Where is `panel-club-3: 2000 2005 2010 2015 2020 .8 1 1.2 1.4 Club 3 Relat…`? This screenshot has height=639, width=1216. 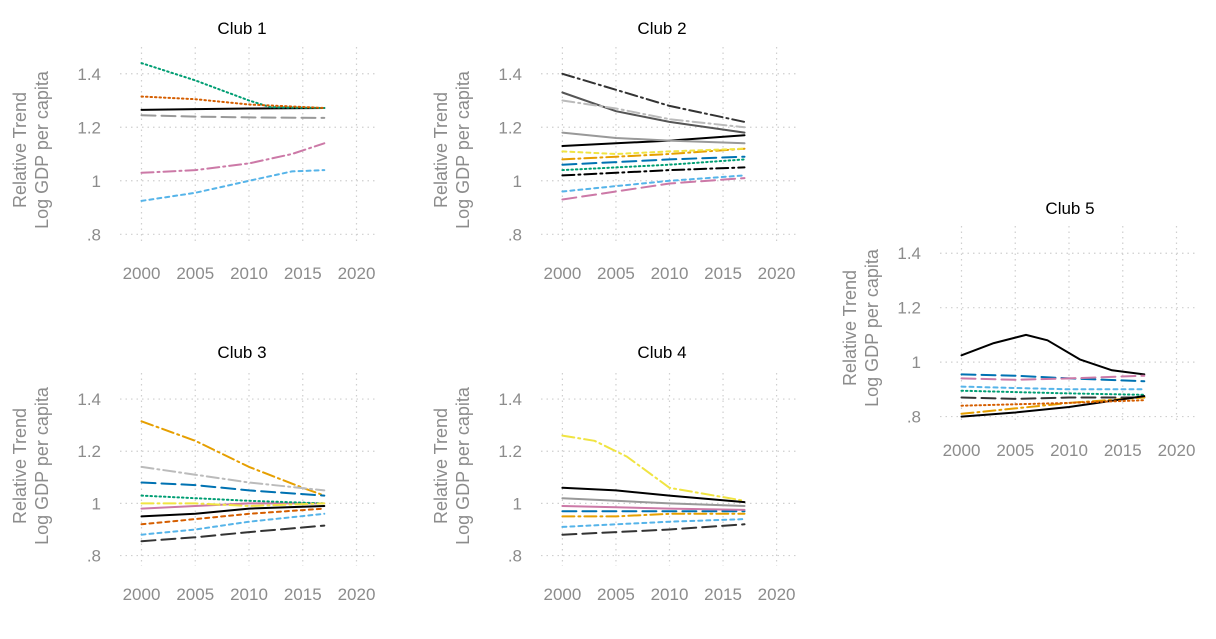 panel-club-3: 2000 2005 2010 2015 2020 .8 1 1.2 1.4 Club 3 Relat… is located at coordinates (194, 473).